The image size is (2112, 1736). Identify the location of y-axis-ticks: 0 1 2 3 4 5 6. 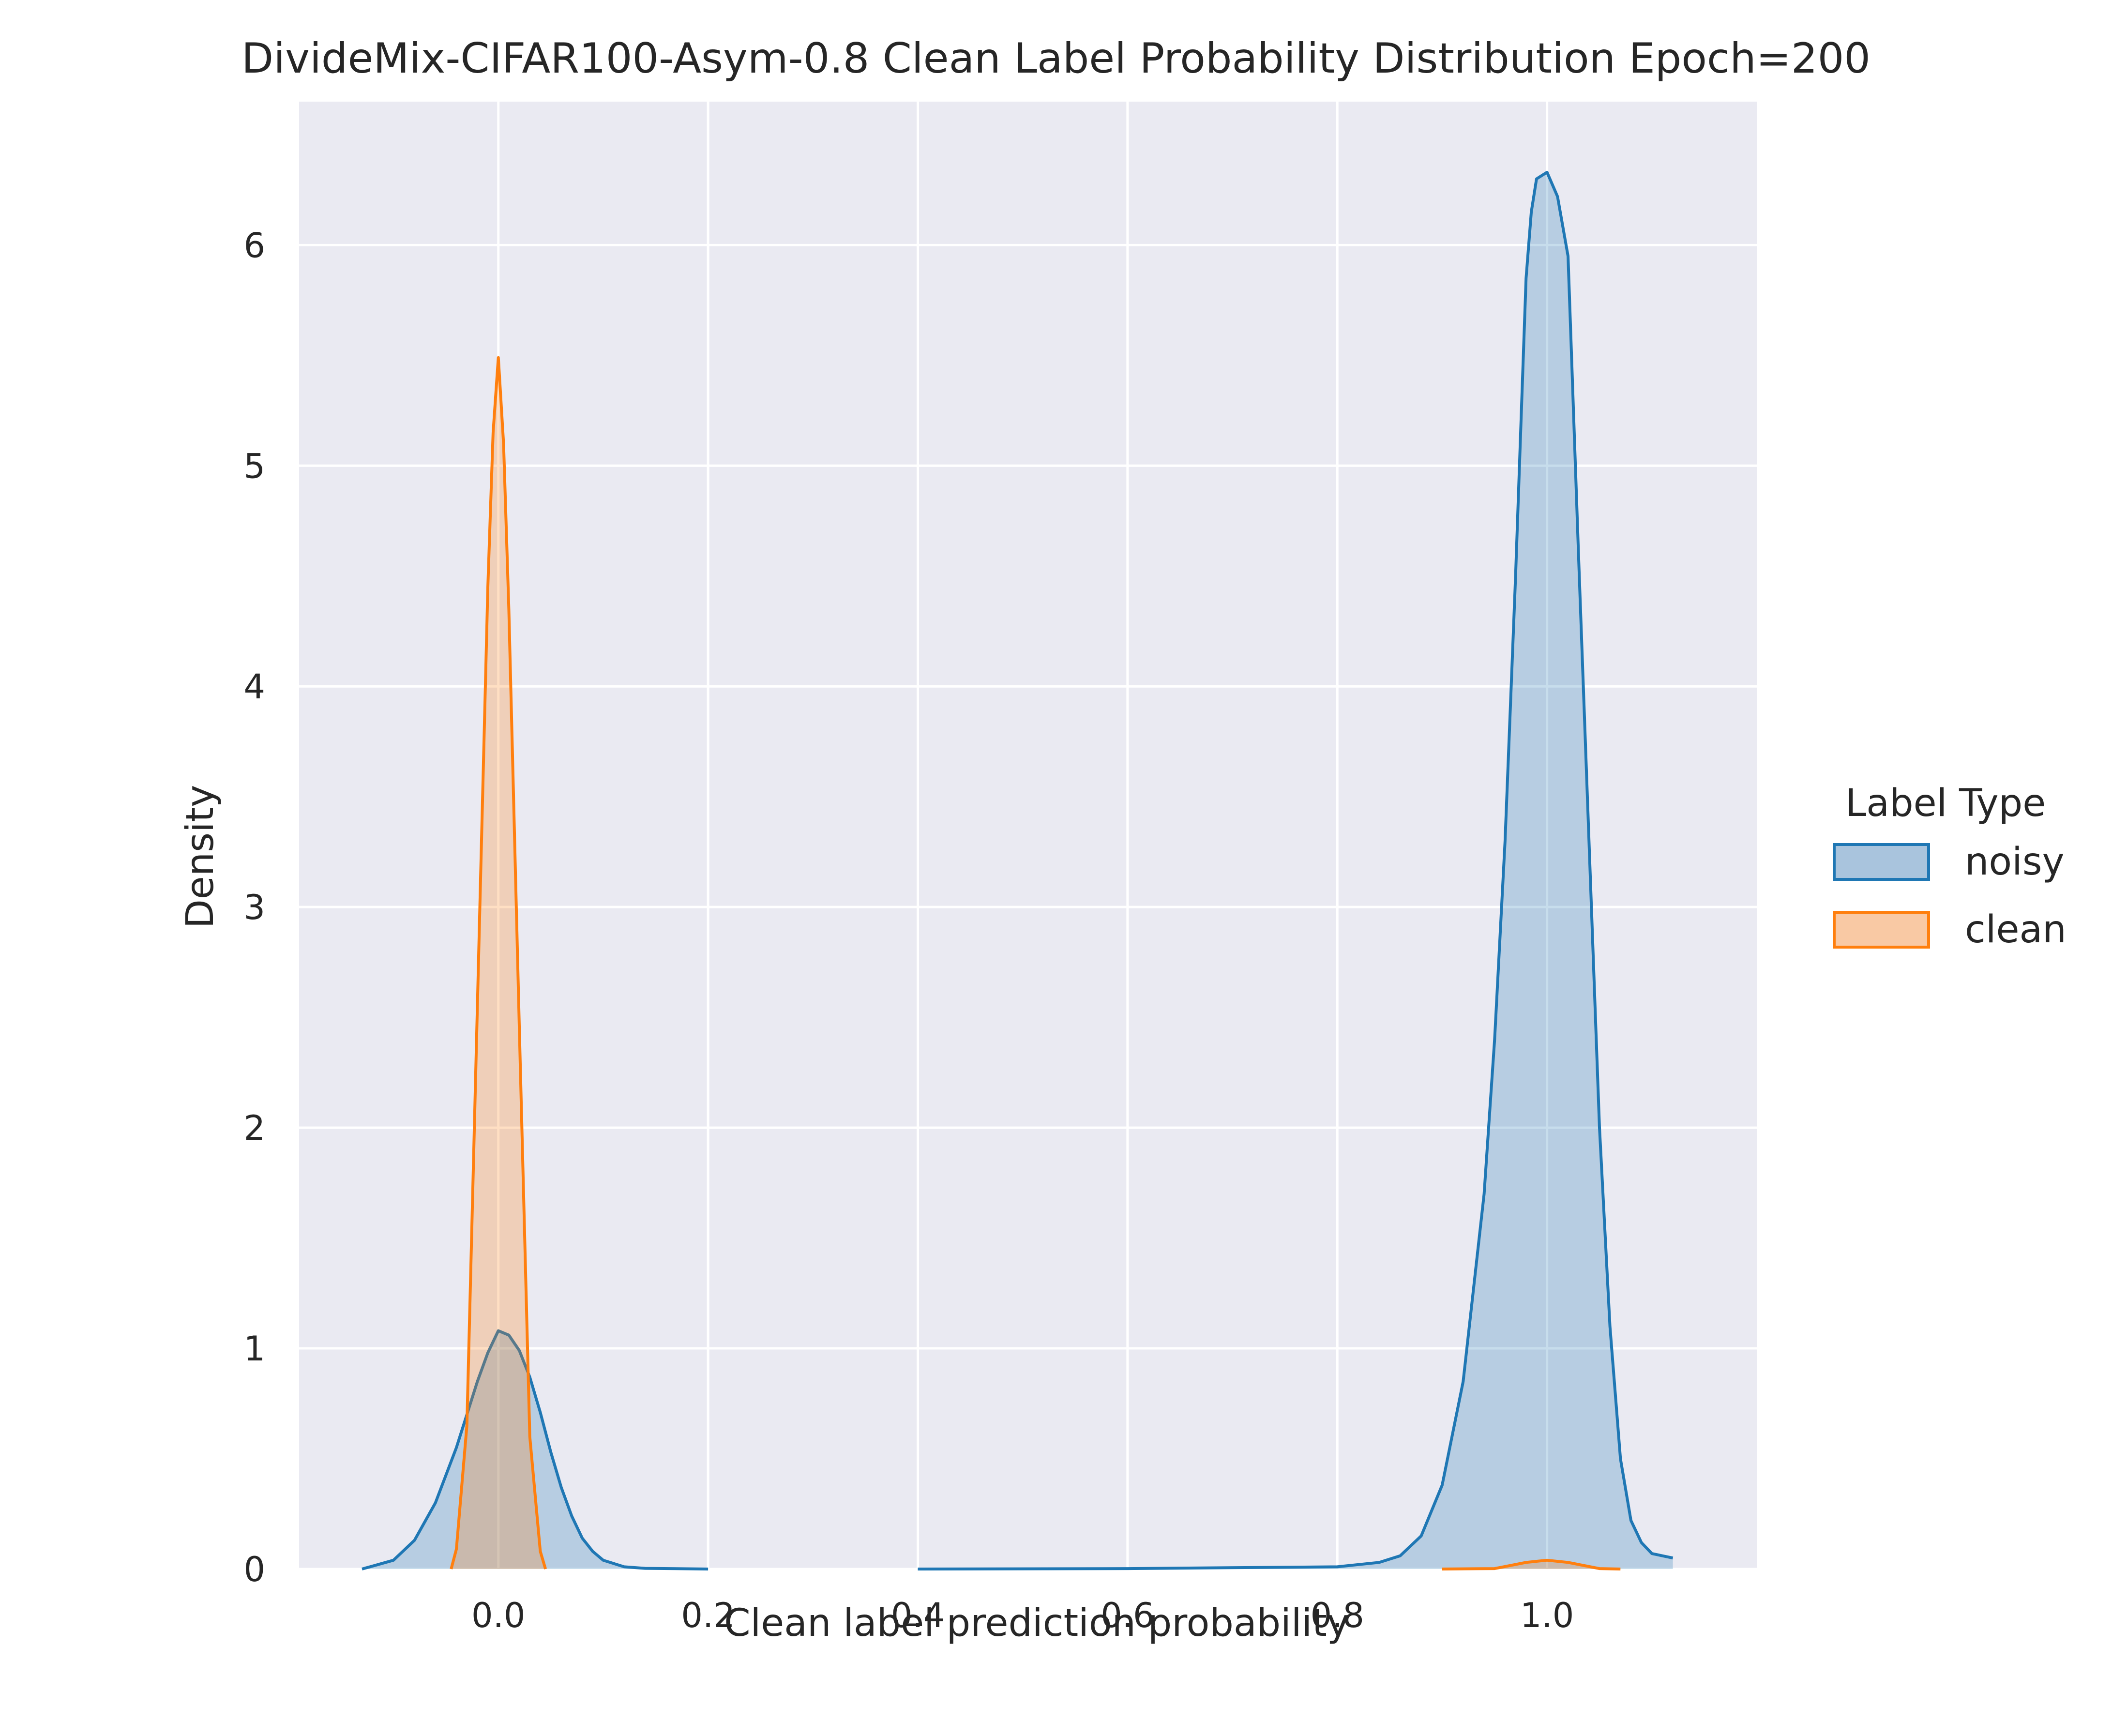
(254, 907).